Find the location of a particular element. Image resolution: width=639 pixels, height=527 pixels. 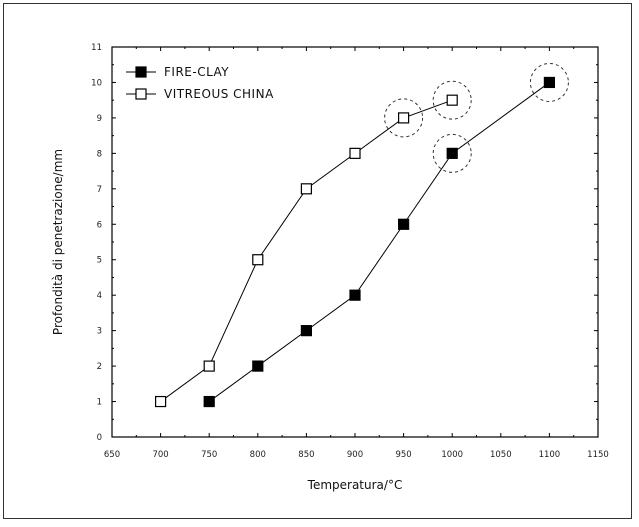

y-axis-title: Profondità di penetrazione/mm is located at coordinates (58, 242).